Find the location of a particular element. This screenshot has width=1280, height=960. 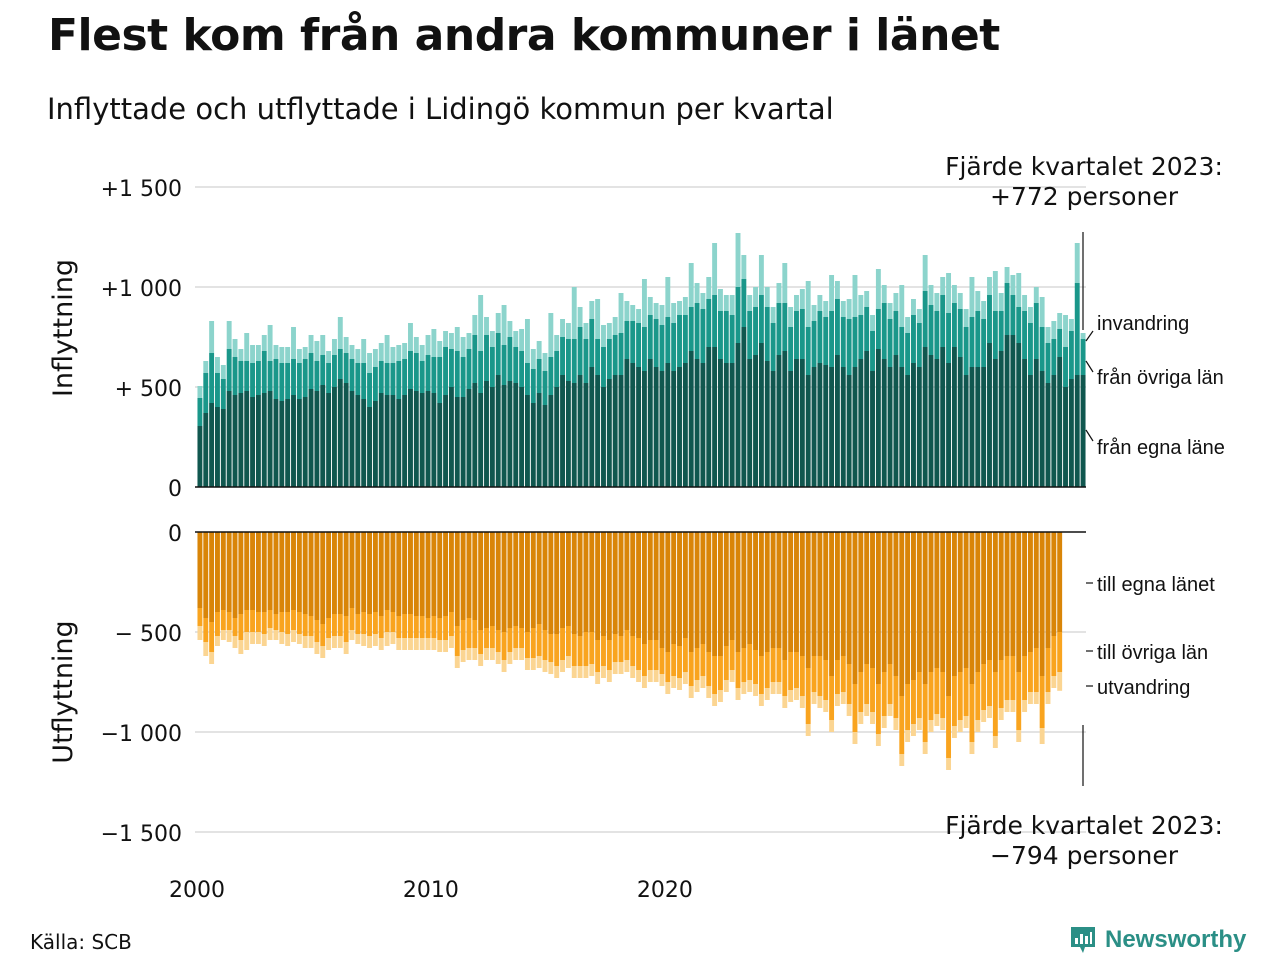

leader-fran-ovriga-lan is located at coordinates (1089, 366).